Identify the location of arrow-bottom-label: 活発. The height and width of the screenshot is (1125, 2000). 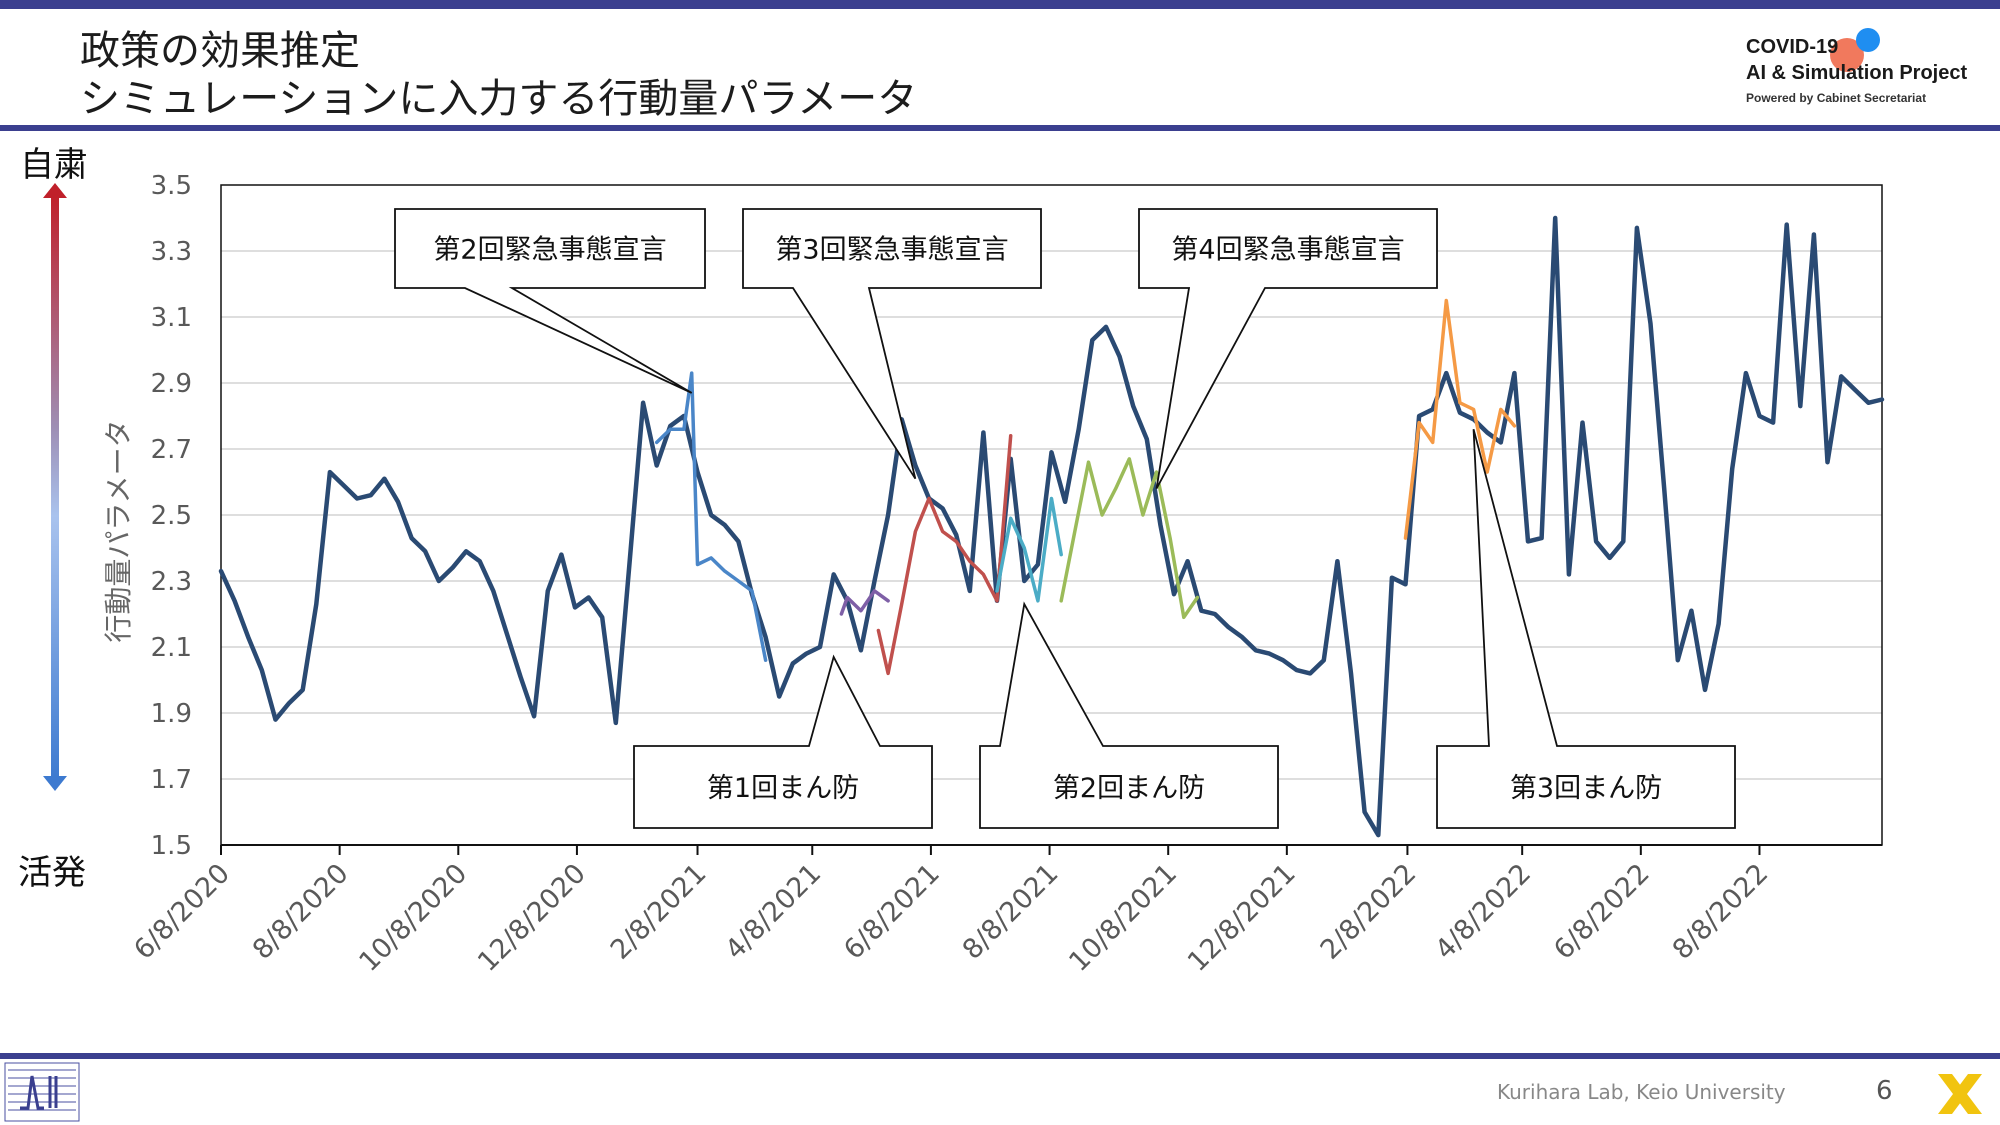
(52, 873).